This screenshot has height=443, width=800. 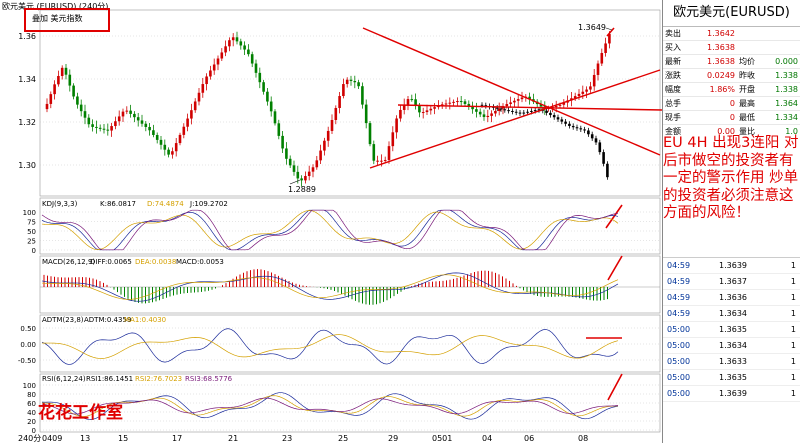 What do you see at coordinates (721, 47) in the screenshot?
I see `buy-value: 1.3638` at bounding box center [721, 47].